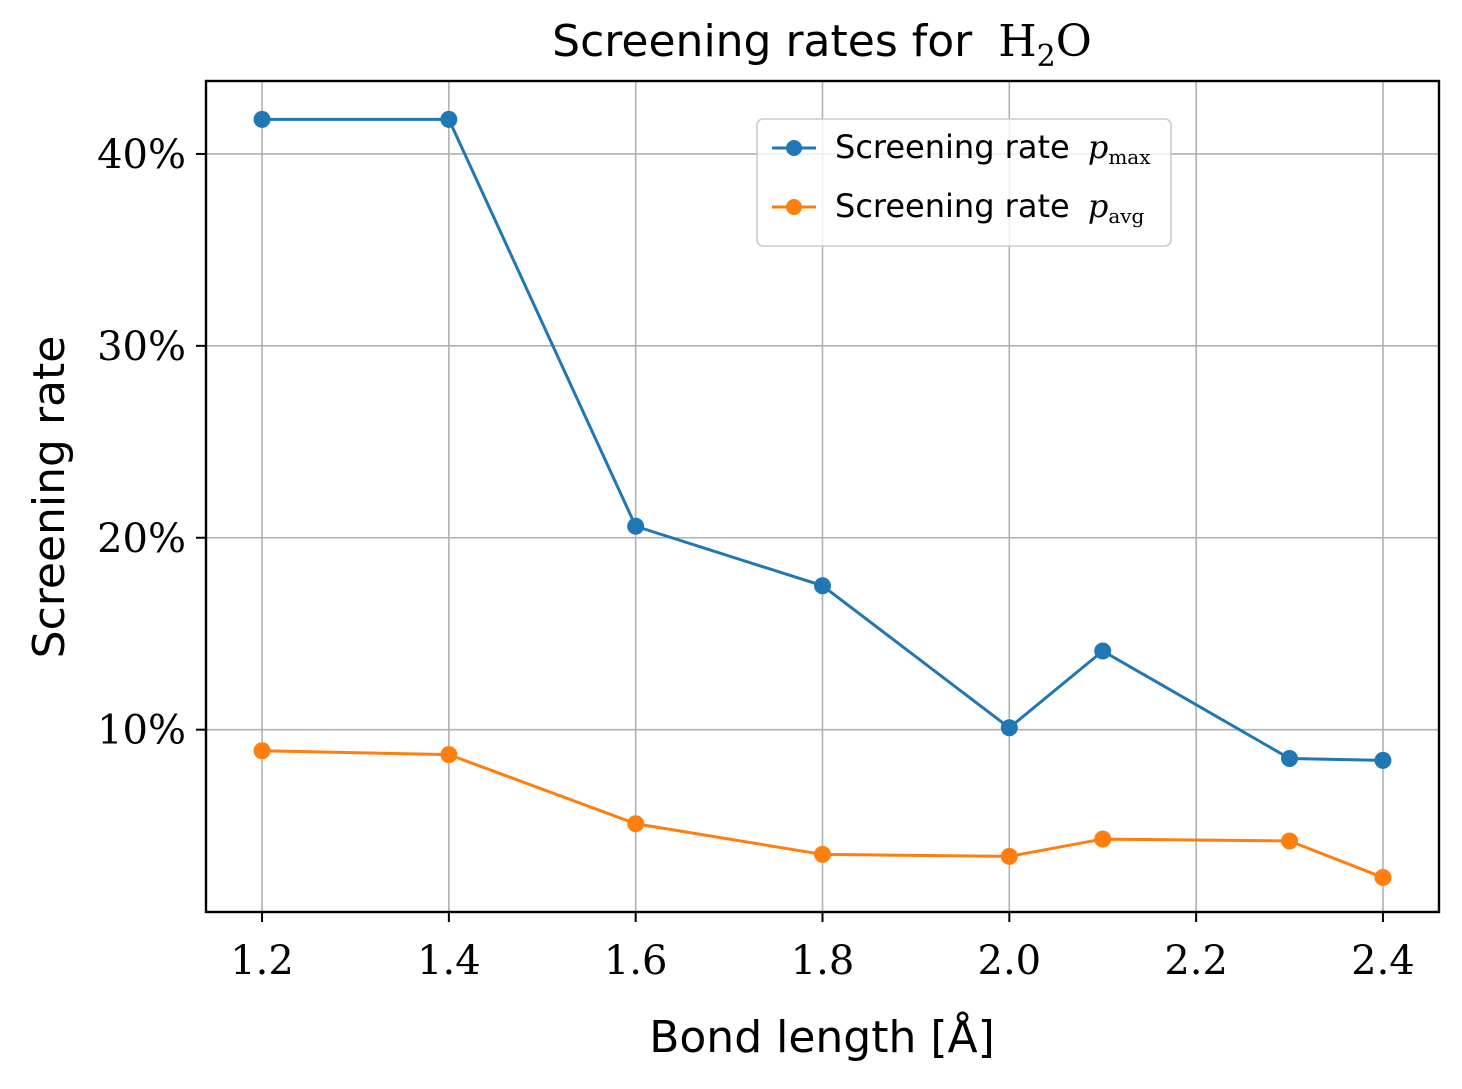 This screenshot has height=1089, width=1462. What do you see at coordinates (141, 347) in the screenshot?
I see `y-tick-label: 30%` at bounding box center [141, 347].